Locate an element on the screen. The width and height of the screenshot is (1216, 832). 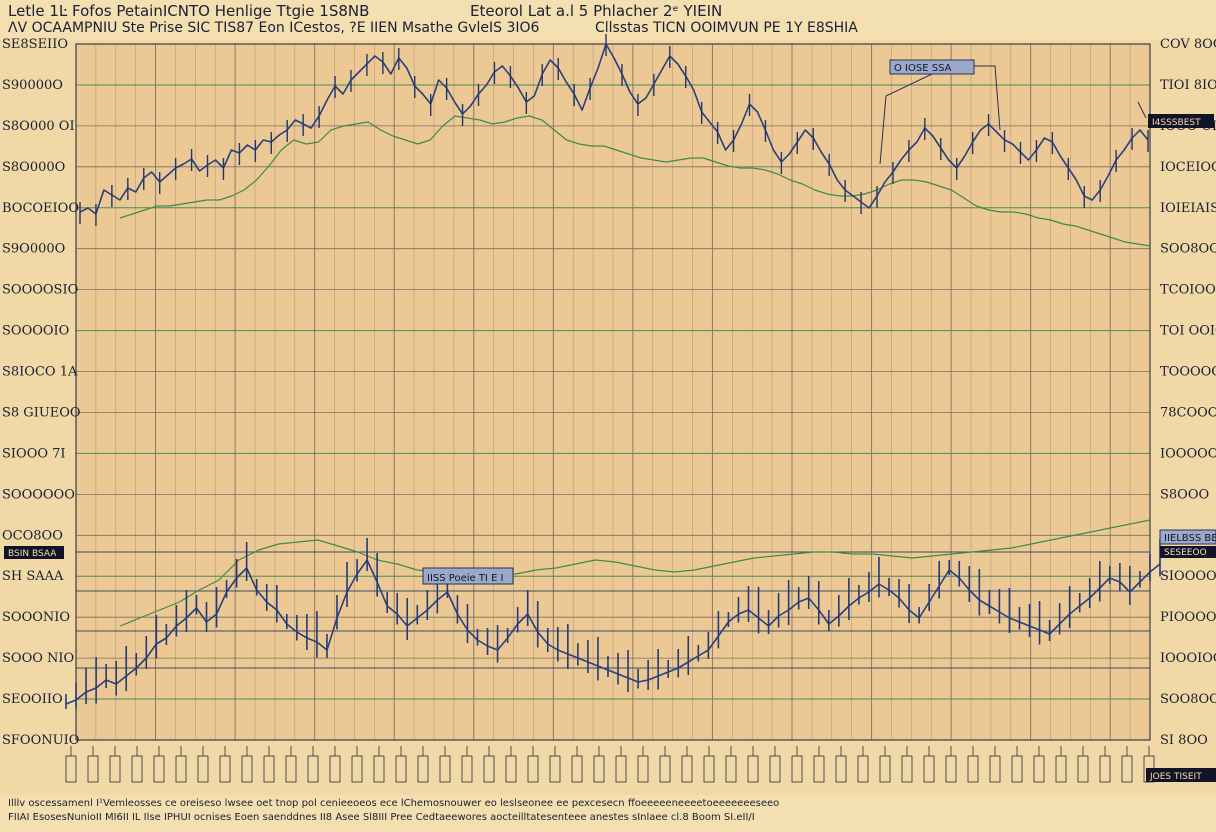
right-tick-label: IOIEIAIS is located at coordinates (1188, 208).